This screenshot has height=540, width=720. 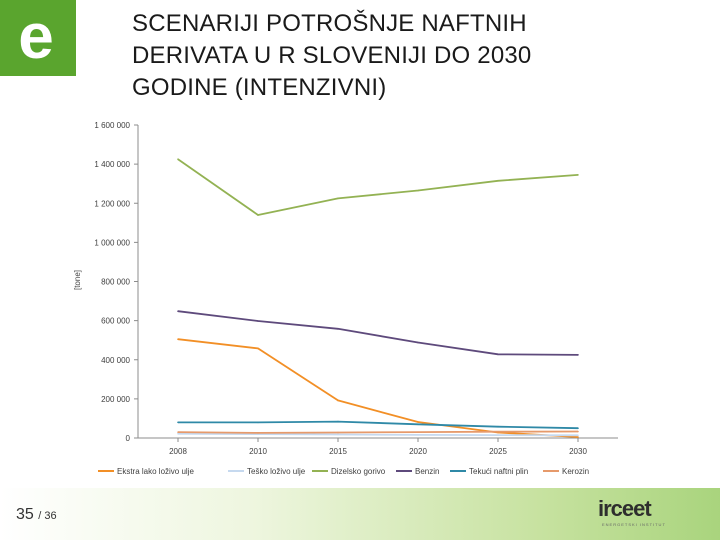 What do you see at coordinates (25, 514) in the screenshot?
I see `page-current: 35` at bounding box center [25, 514].